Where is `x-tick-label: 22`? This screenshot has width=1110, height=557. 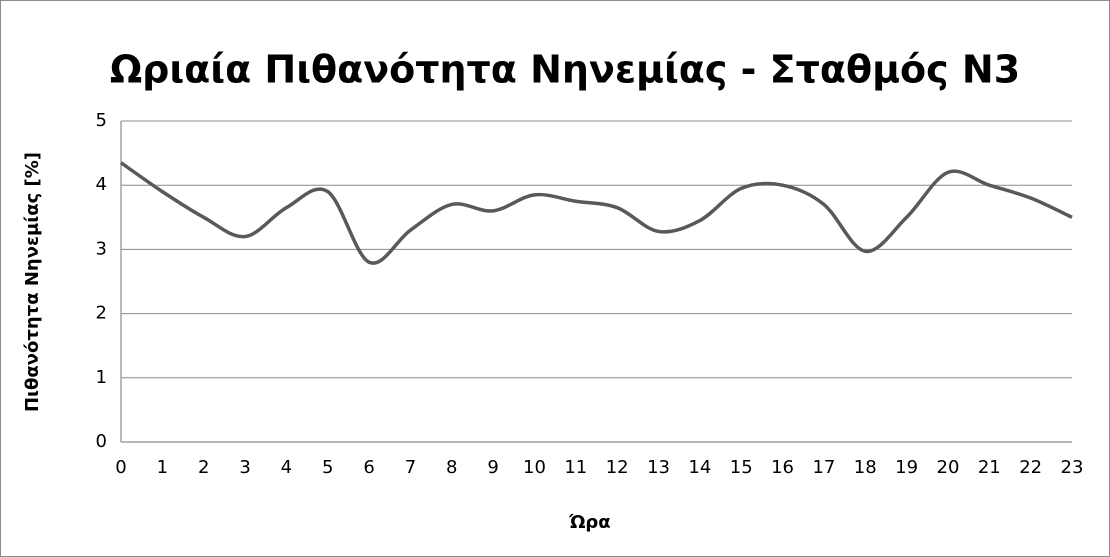 x-tick-label: 22 is located at coordinates (1030, 467).